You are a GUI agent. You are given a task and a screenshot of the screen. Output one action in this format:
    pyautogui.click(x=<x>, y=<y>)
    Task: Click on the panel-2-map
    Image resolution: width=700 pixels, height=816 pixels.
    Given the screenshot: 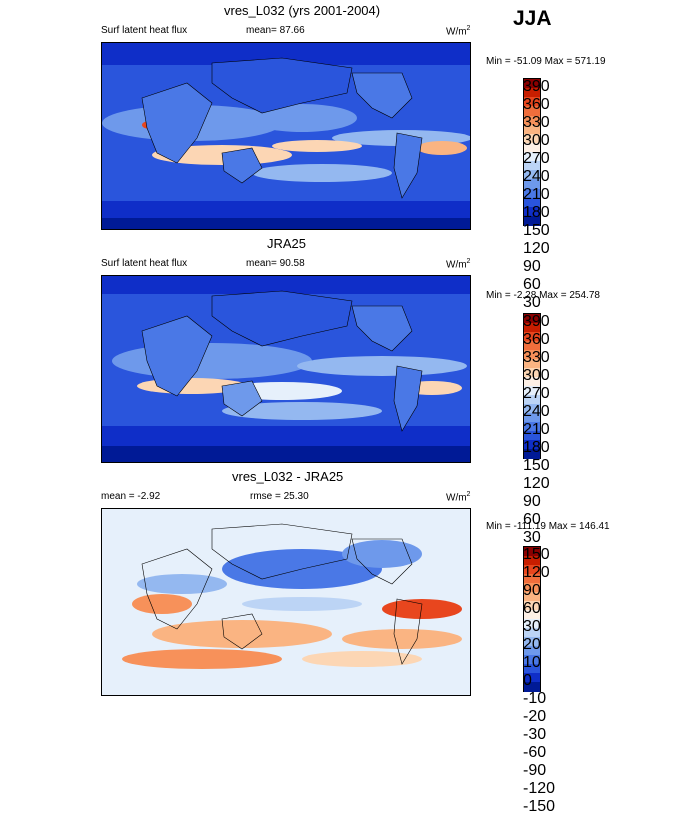 What is the action you would take?
    pyautogui.click(x=286, y=369)
    